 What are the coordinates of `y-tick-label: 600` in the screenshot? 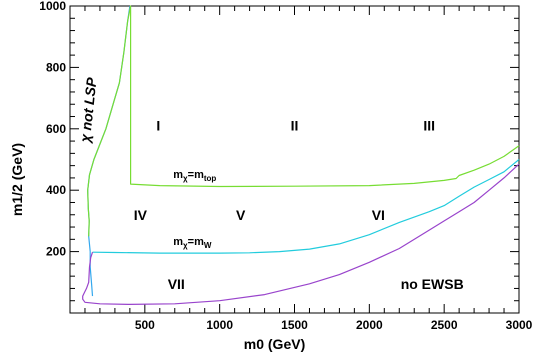 It's located at (56, 129).